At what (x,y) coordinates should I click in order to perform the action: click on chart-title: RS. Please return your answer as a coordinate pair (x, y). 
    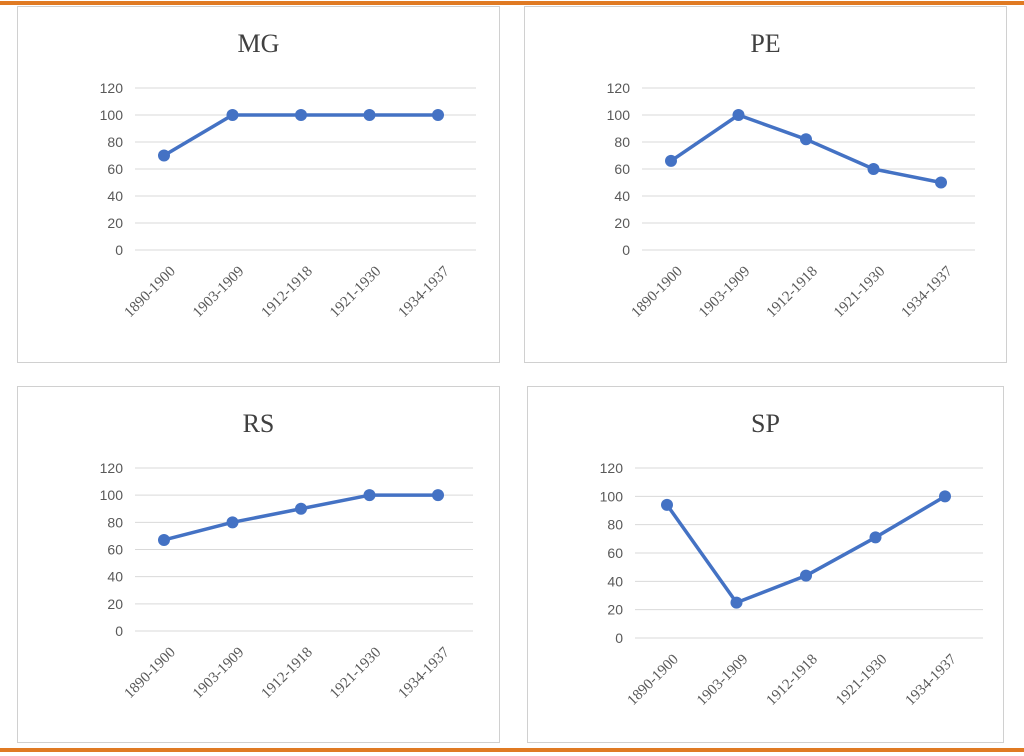
    Looking at the image, I should click on (258, 423).